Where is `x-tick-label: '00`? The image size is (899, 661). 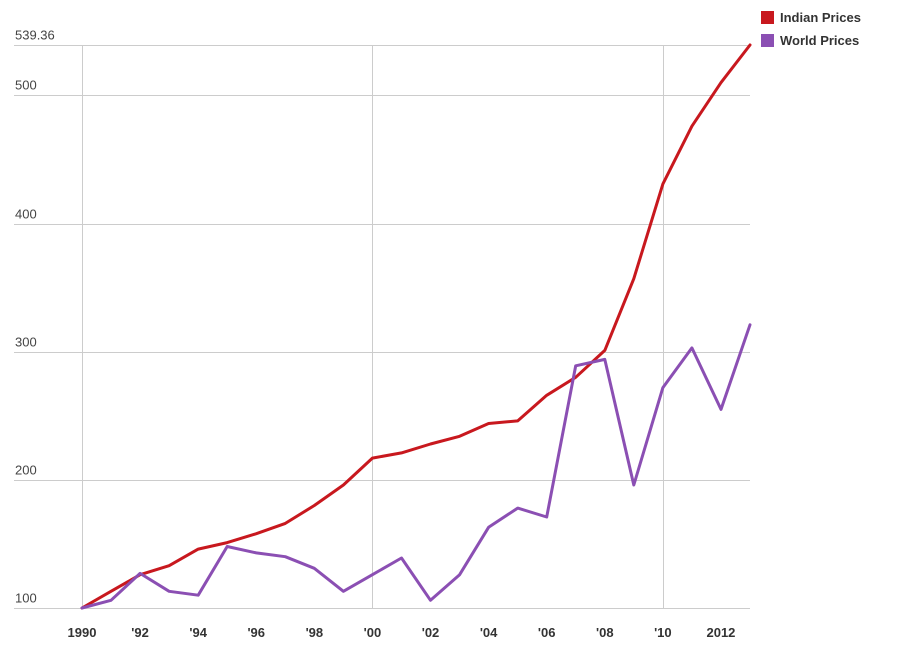 x-tick-label: '00 is located at coordinates (373, 632).